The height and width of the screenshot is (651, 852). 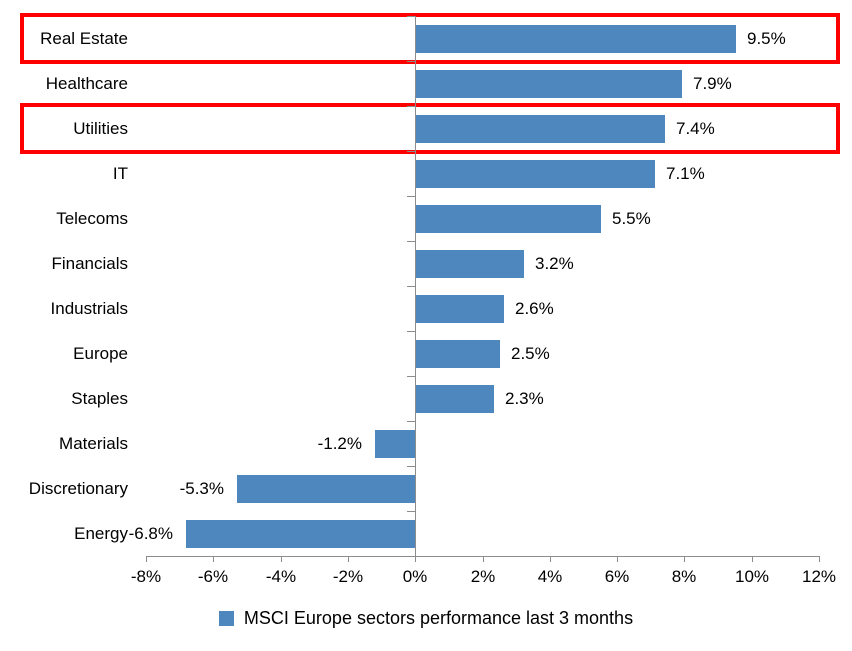 I want to click on value-label: 2.5%, so click(x=530, y=353).